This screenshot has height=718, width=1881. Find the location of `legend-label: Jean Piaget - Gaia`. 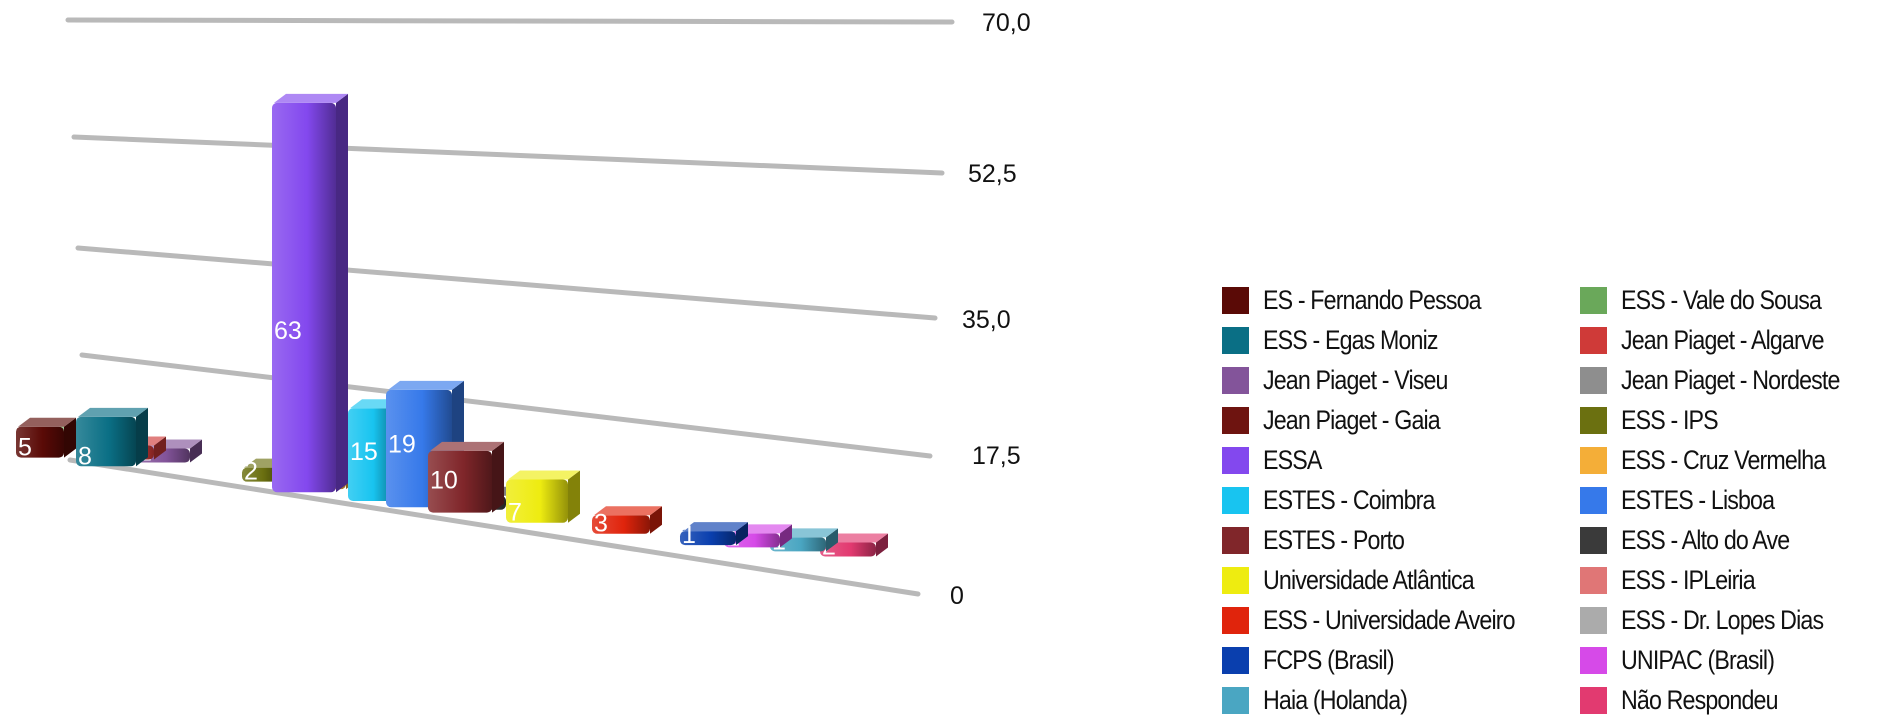

legend-label: Jean Piaget - Gaia is located at coordinates (1352, 419).